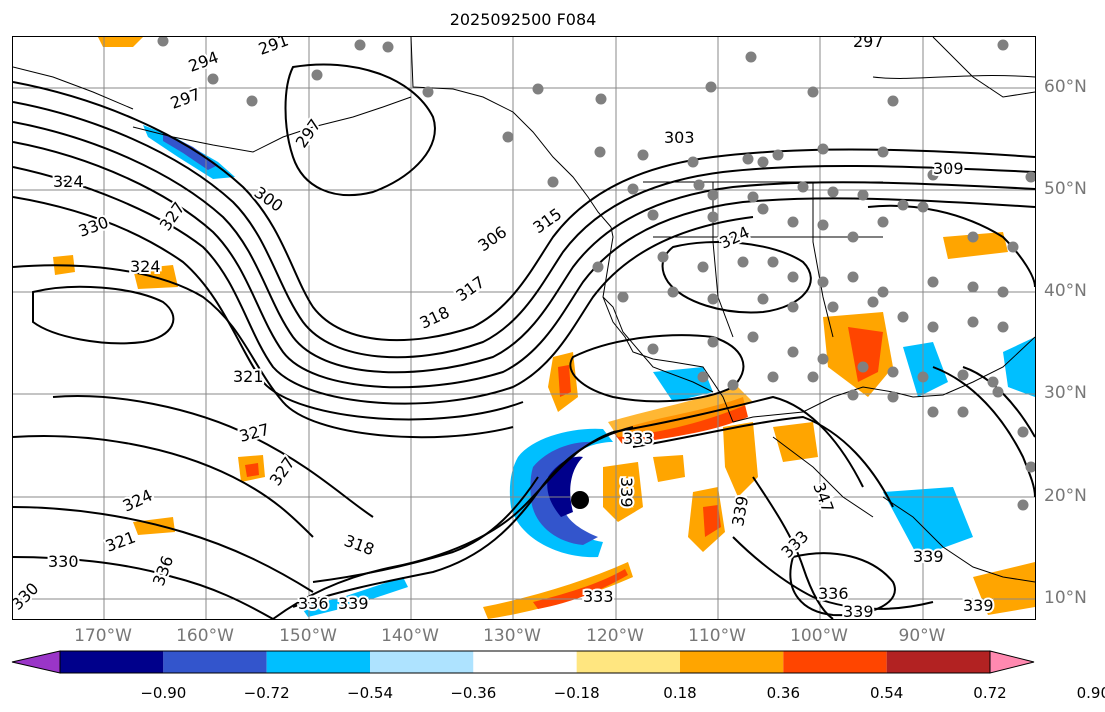 Image resolution: width=1105 pixels, height=712 pixels. I want to click on longitude-label: 150°W, so click(308, 636).